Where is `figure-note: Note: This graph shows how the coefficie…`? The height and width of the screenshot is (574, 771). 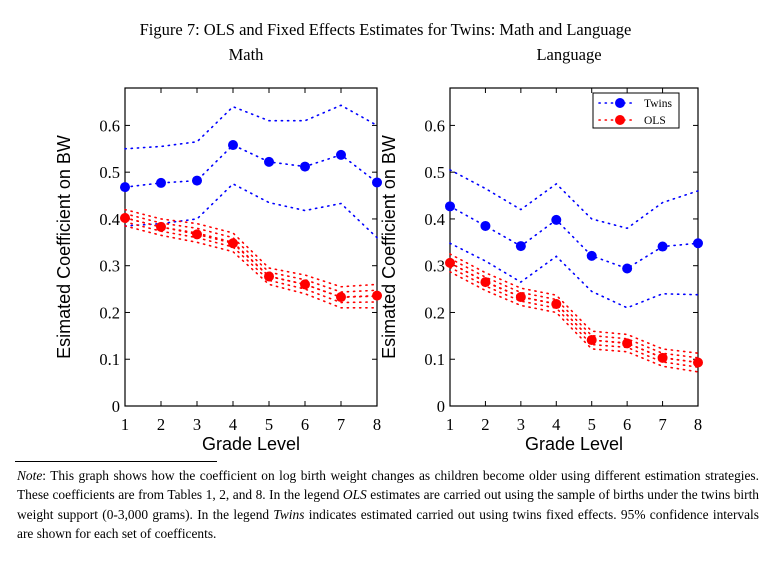 figure-note: Note: This graph shows how the coefficie… is located at coordinates (388, 505).